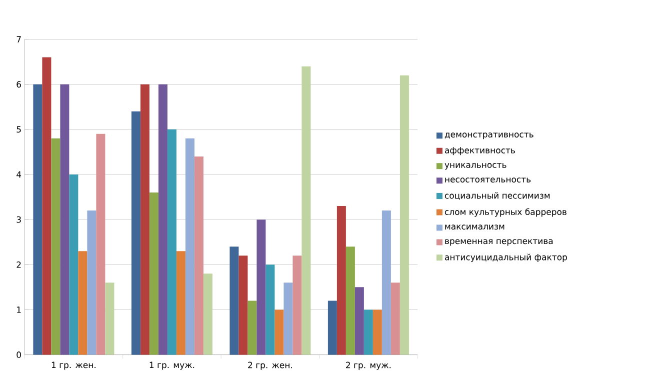  I want to click on legend-label: слом культурных барреров, so click(505, 212).